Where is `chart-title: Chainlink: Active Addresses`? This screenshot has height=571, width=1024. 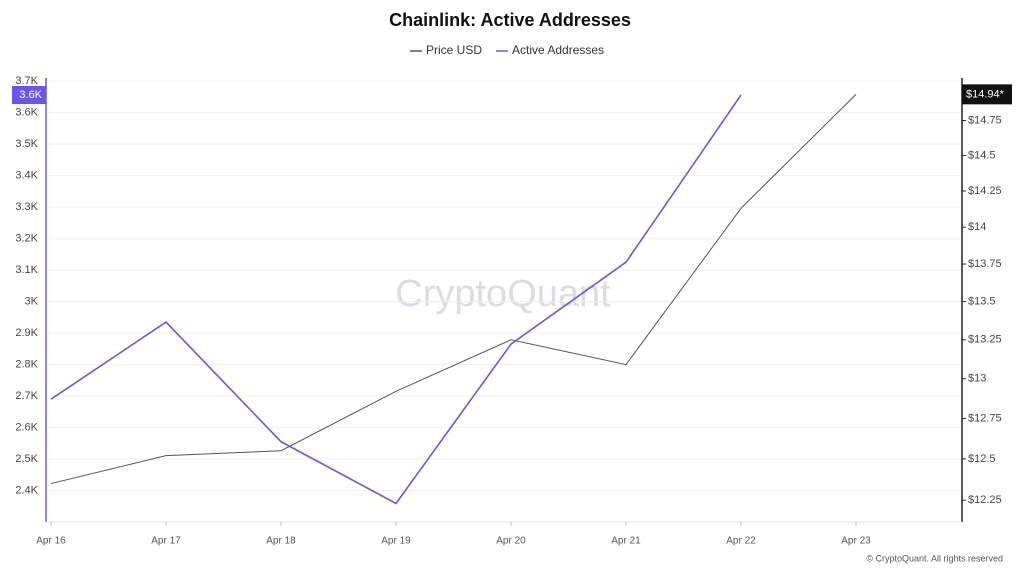 chart-title: Chainlink: Active Addresses is located at coordinates (510, 20).